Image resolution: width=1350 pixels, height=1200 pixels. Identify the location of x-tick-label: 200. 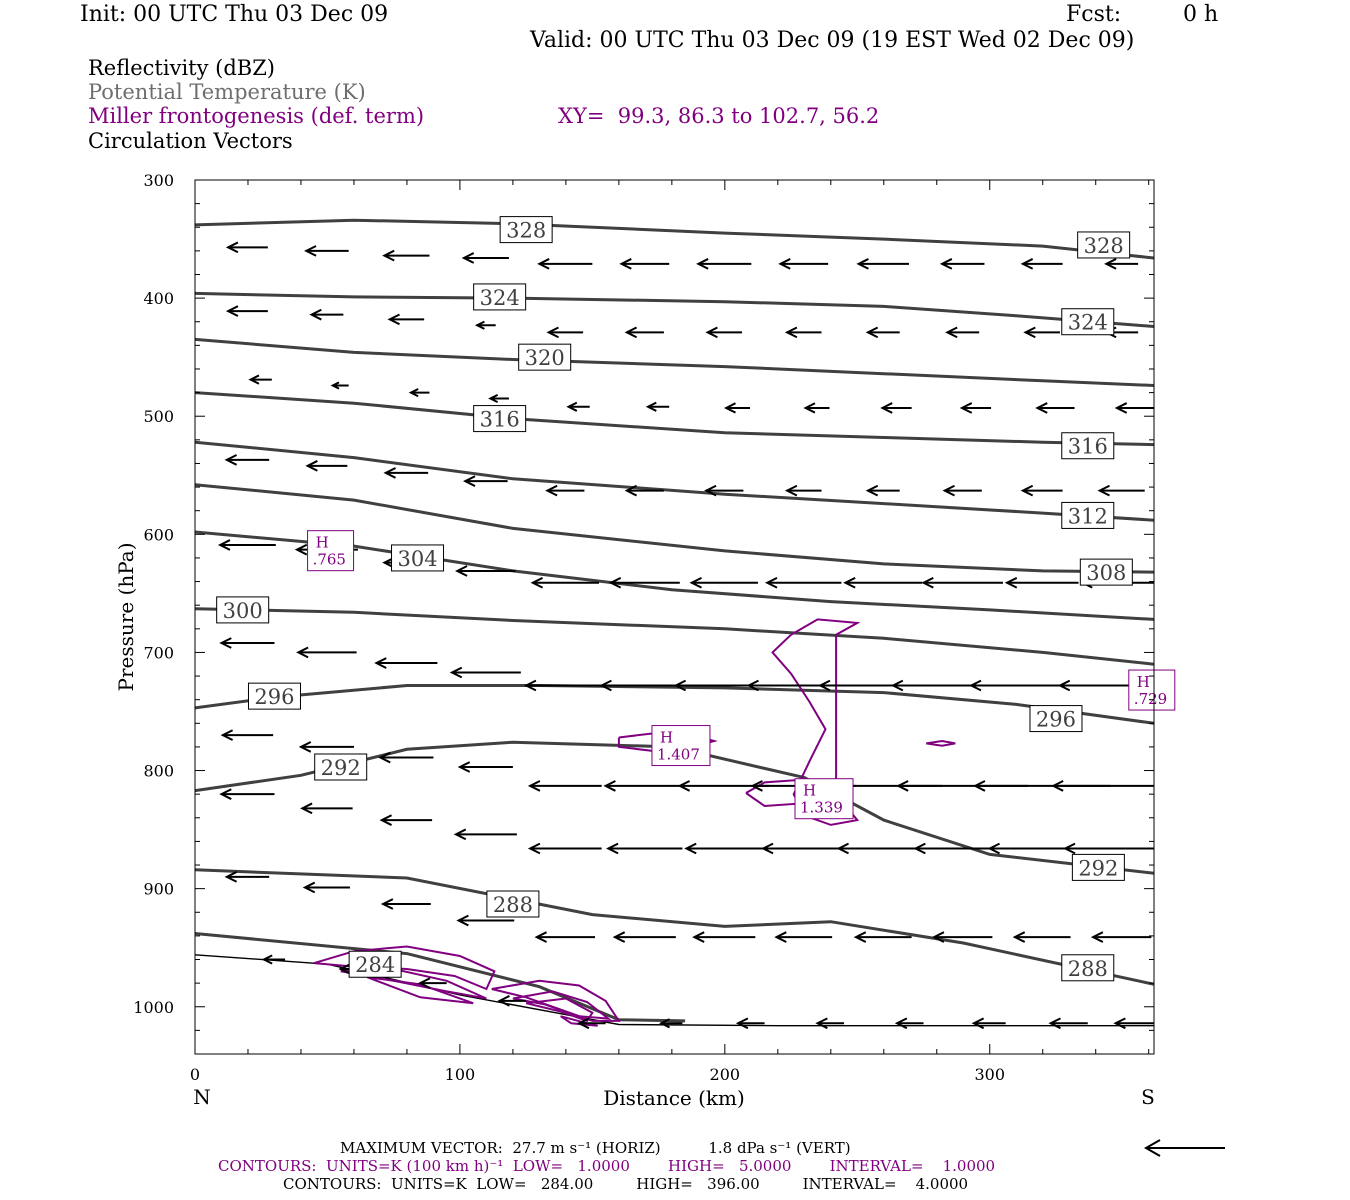
(725, 1074).